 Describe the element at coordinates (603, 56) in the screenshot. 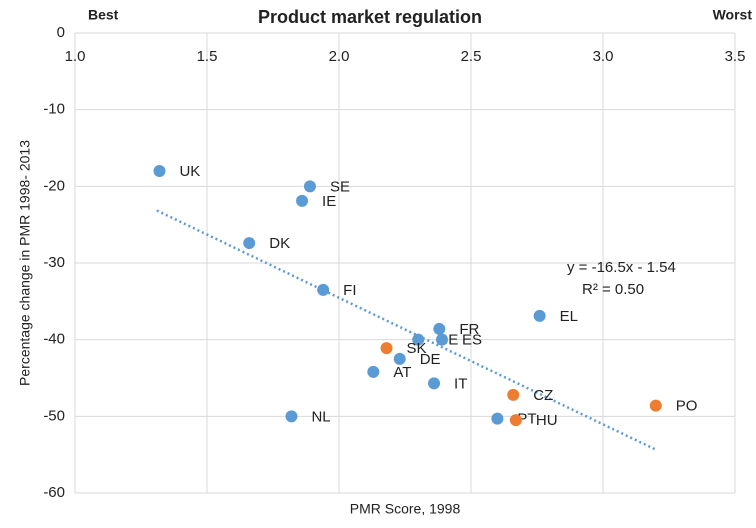

I see `x-tick-label: 3.0` at that location.